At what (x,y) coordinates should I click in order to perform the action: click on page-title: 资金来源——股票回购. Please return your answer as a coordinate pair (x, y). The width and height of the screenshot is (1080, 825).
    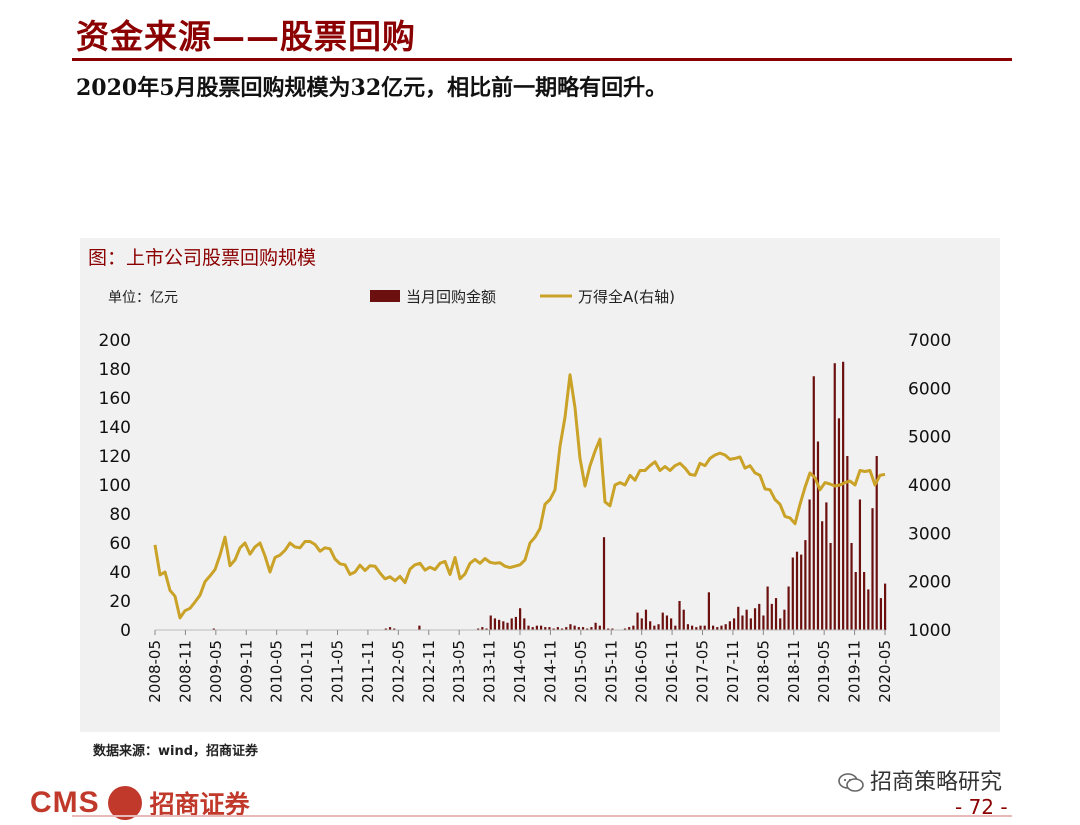
    Looking at the image, I should click on (246, 36).